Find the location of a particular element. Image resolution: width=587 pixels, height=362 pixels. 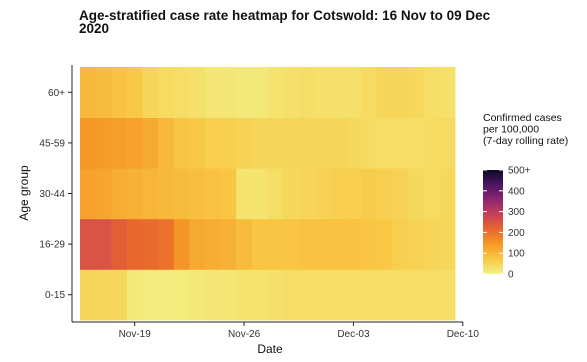

y-tick-label: 45-59 is located at coordinates (52, 143).